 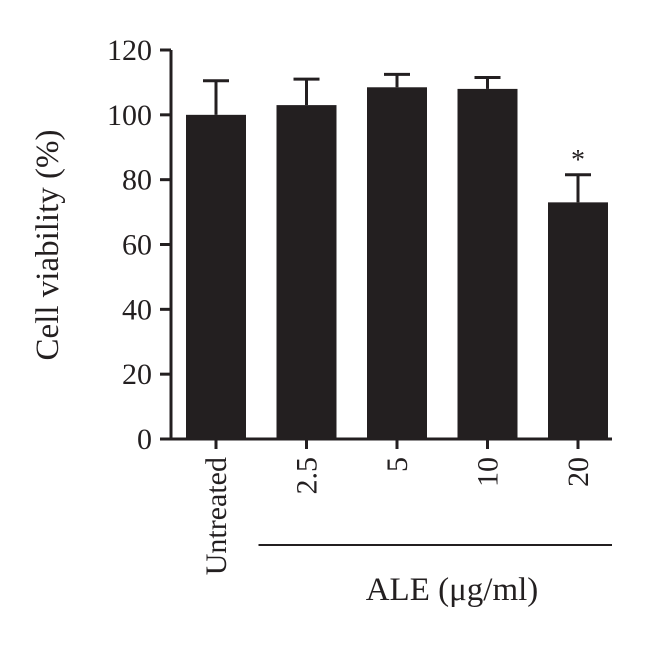 What do you see at coordinates (137, 245) in the screenshot?
I see `y-tick-label: 60` at bounding box center [137, 245].